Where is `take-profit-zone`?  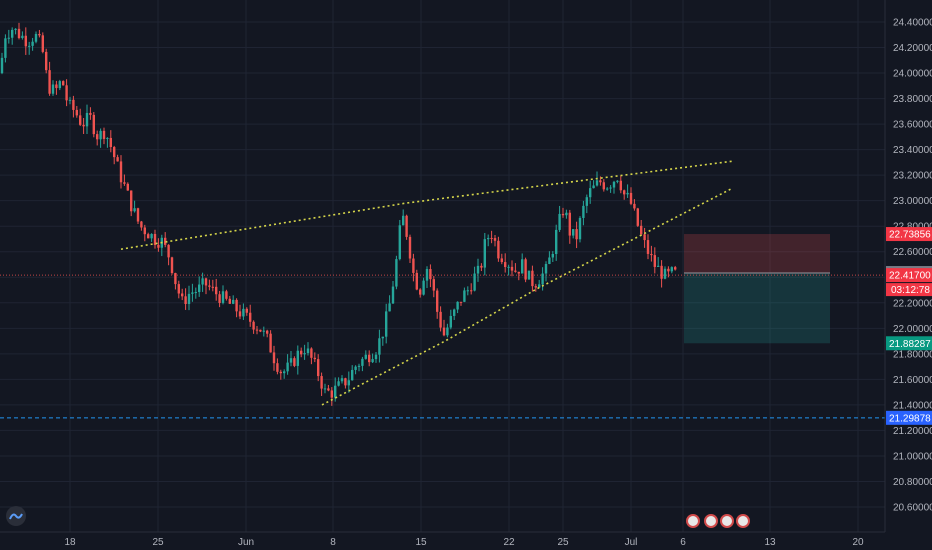 take-profit-zone is located at coordinates (757, 308).